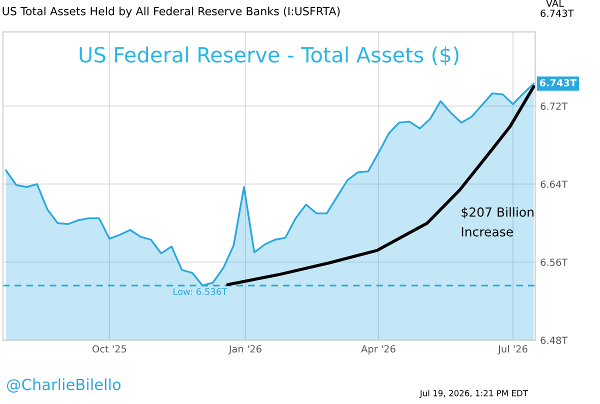  What do you see at coordinates (555, 3) in the screenshot?
I see `text: VAL` at bounding box center [555, 3].